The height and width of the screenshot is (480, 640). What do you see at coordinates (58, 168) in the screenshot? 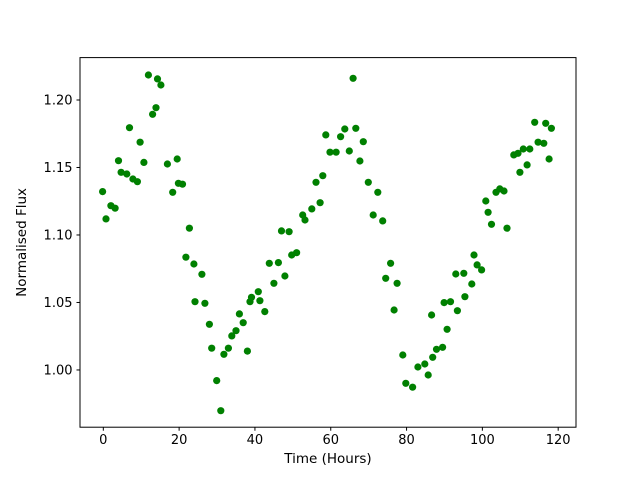
I see `y-tick-label: 1.15` at bounding box center [58, 168].